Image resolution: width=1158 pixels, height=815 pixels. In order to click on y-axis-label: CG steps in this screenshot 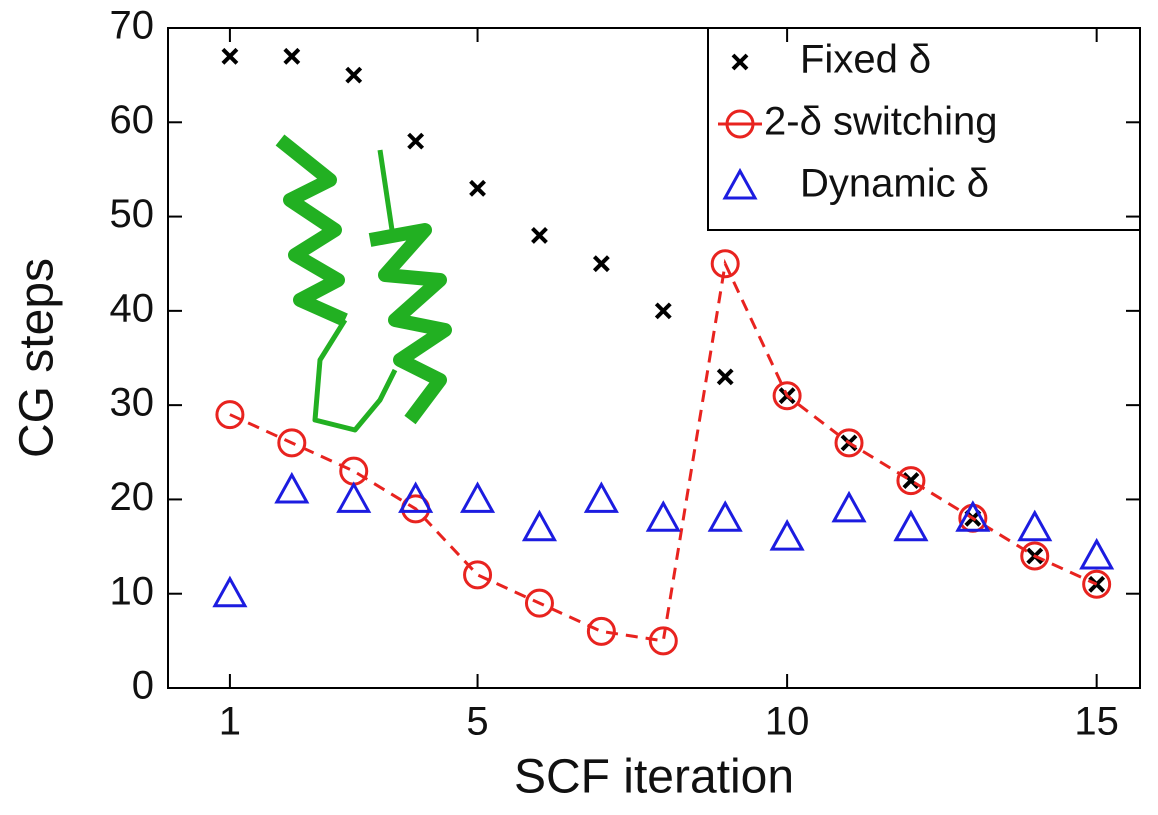, I will do `click(37, 358)`.